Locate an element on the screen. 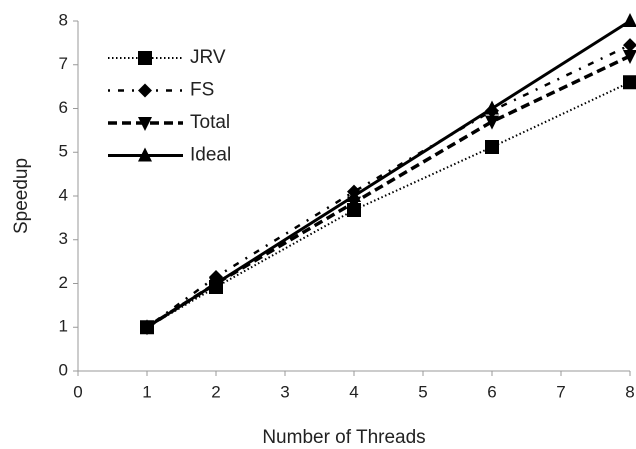 The height and width of the screenshot is (449, 636). x-axis-title: Number of Threads is located at coordinates (343, 437).